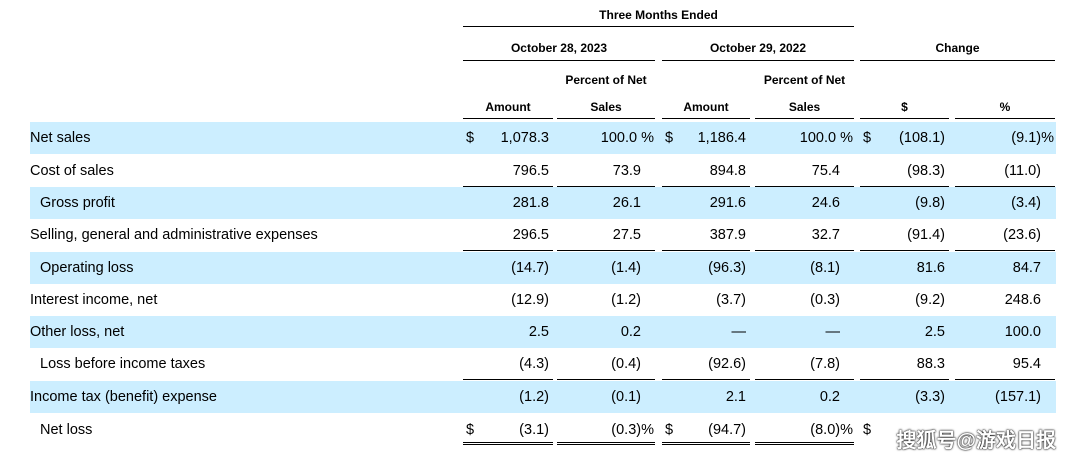 The width and height of the screenshot is (1080, 461). What do you see at coordinates (758, 60) in the screenshot?
I see `col-2022-rule` at bounding box center [758, 60].